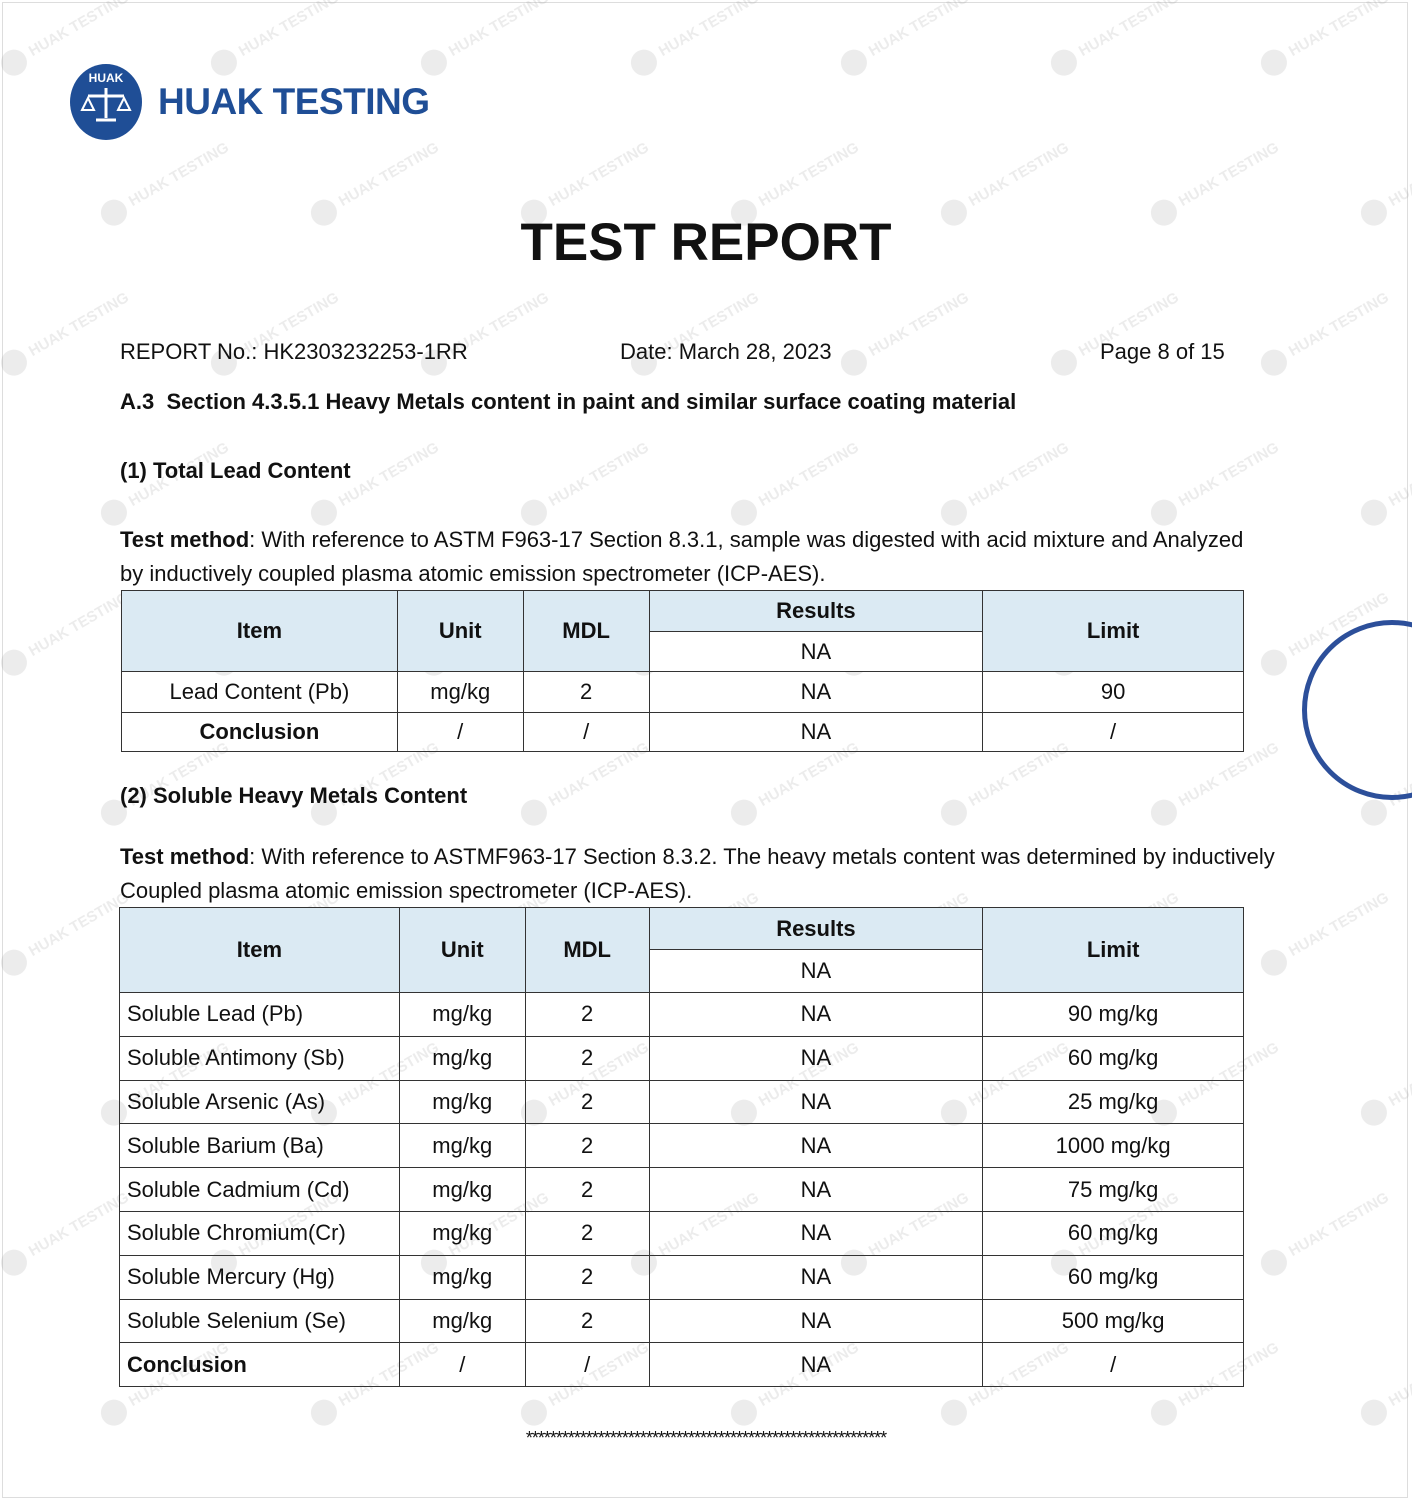 This screenshot has height=1500, width=1412. I want to click on cell-limit: 90, so click(1113, 692).